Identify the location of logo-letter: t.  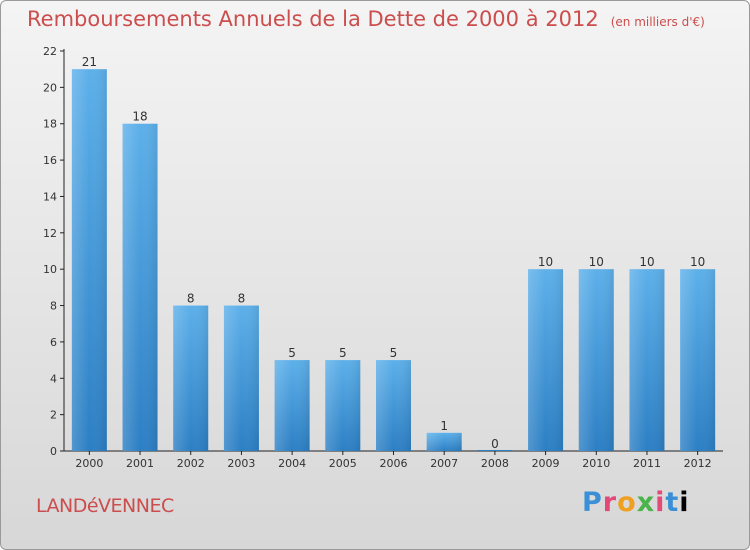
(672, 502).